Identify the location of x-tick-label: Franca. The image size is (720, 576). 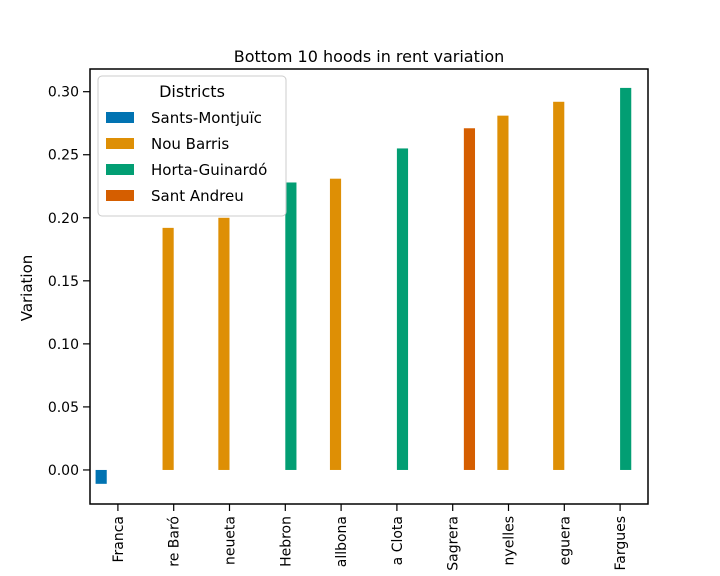
(119, 539).